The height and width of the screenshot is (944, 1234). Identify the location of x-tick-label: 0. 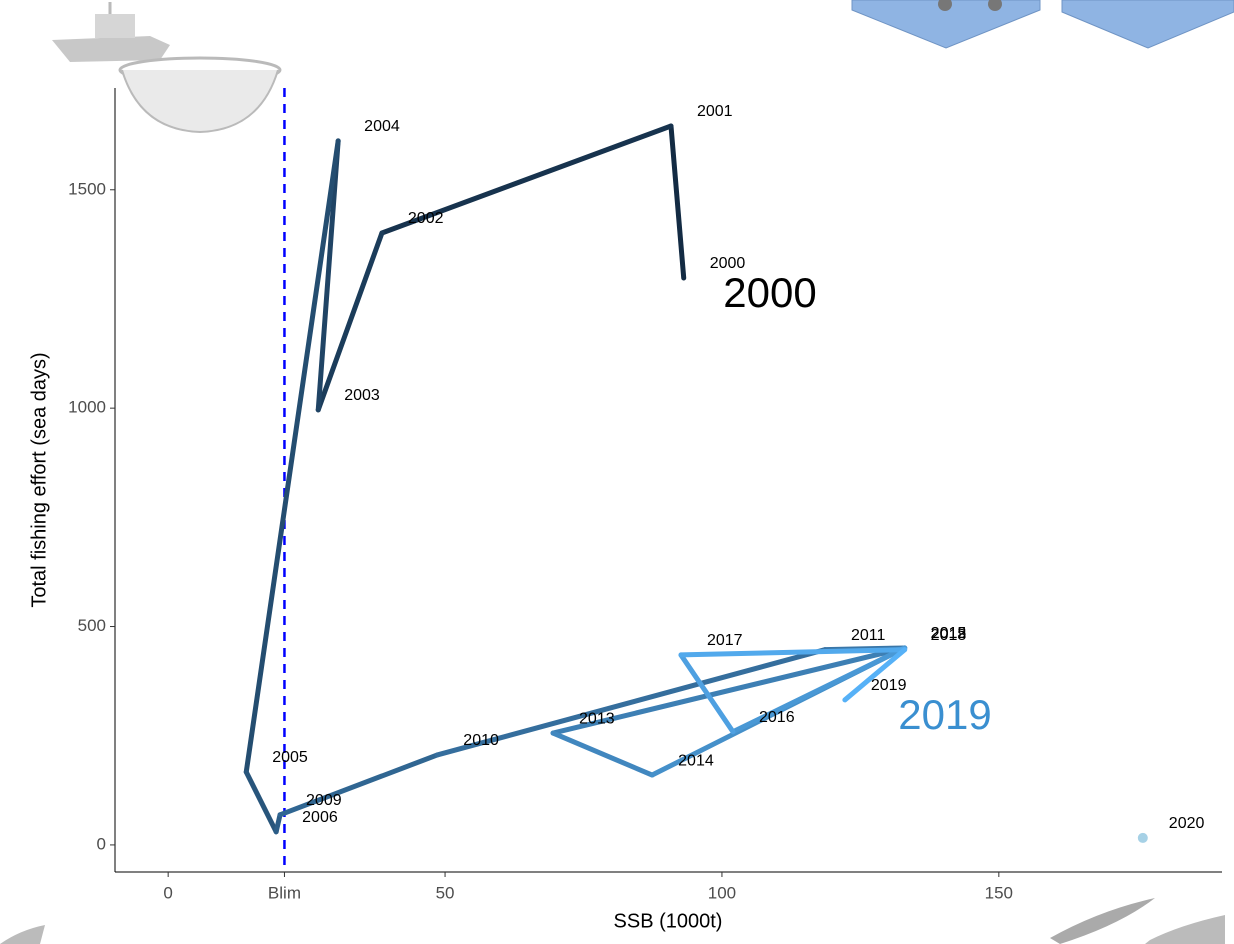
(167, 892).